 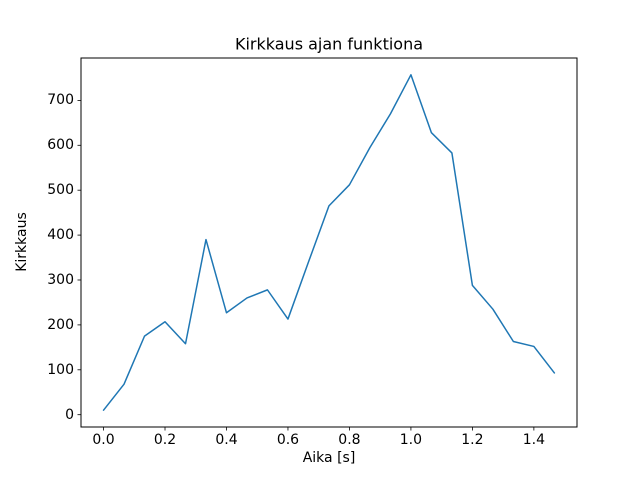 I want to click on y-tick-label: 600, so click(x=60, y=145).